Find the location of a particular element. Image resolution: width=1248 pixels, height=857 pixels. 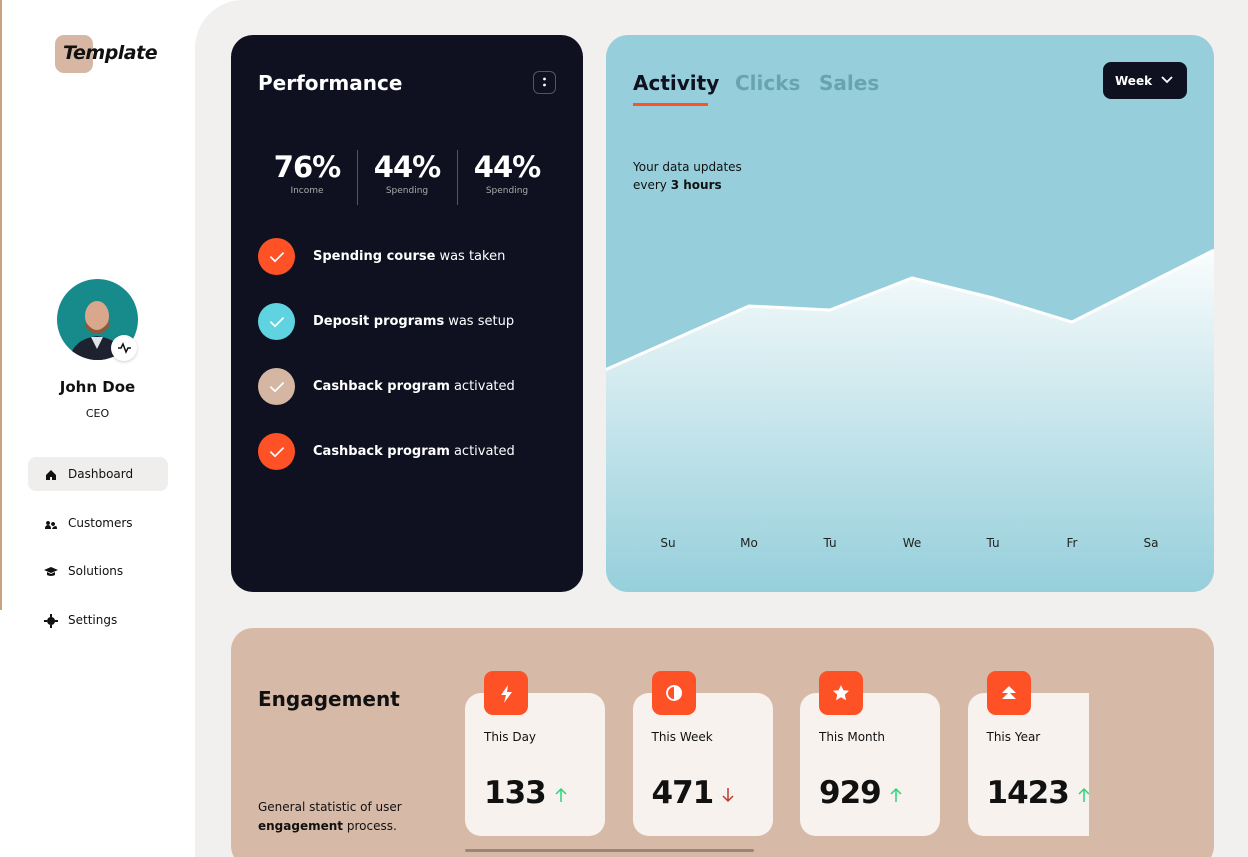

update-note: Your data updates every 3 hours is located at coordinates (687, 176).